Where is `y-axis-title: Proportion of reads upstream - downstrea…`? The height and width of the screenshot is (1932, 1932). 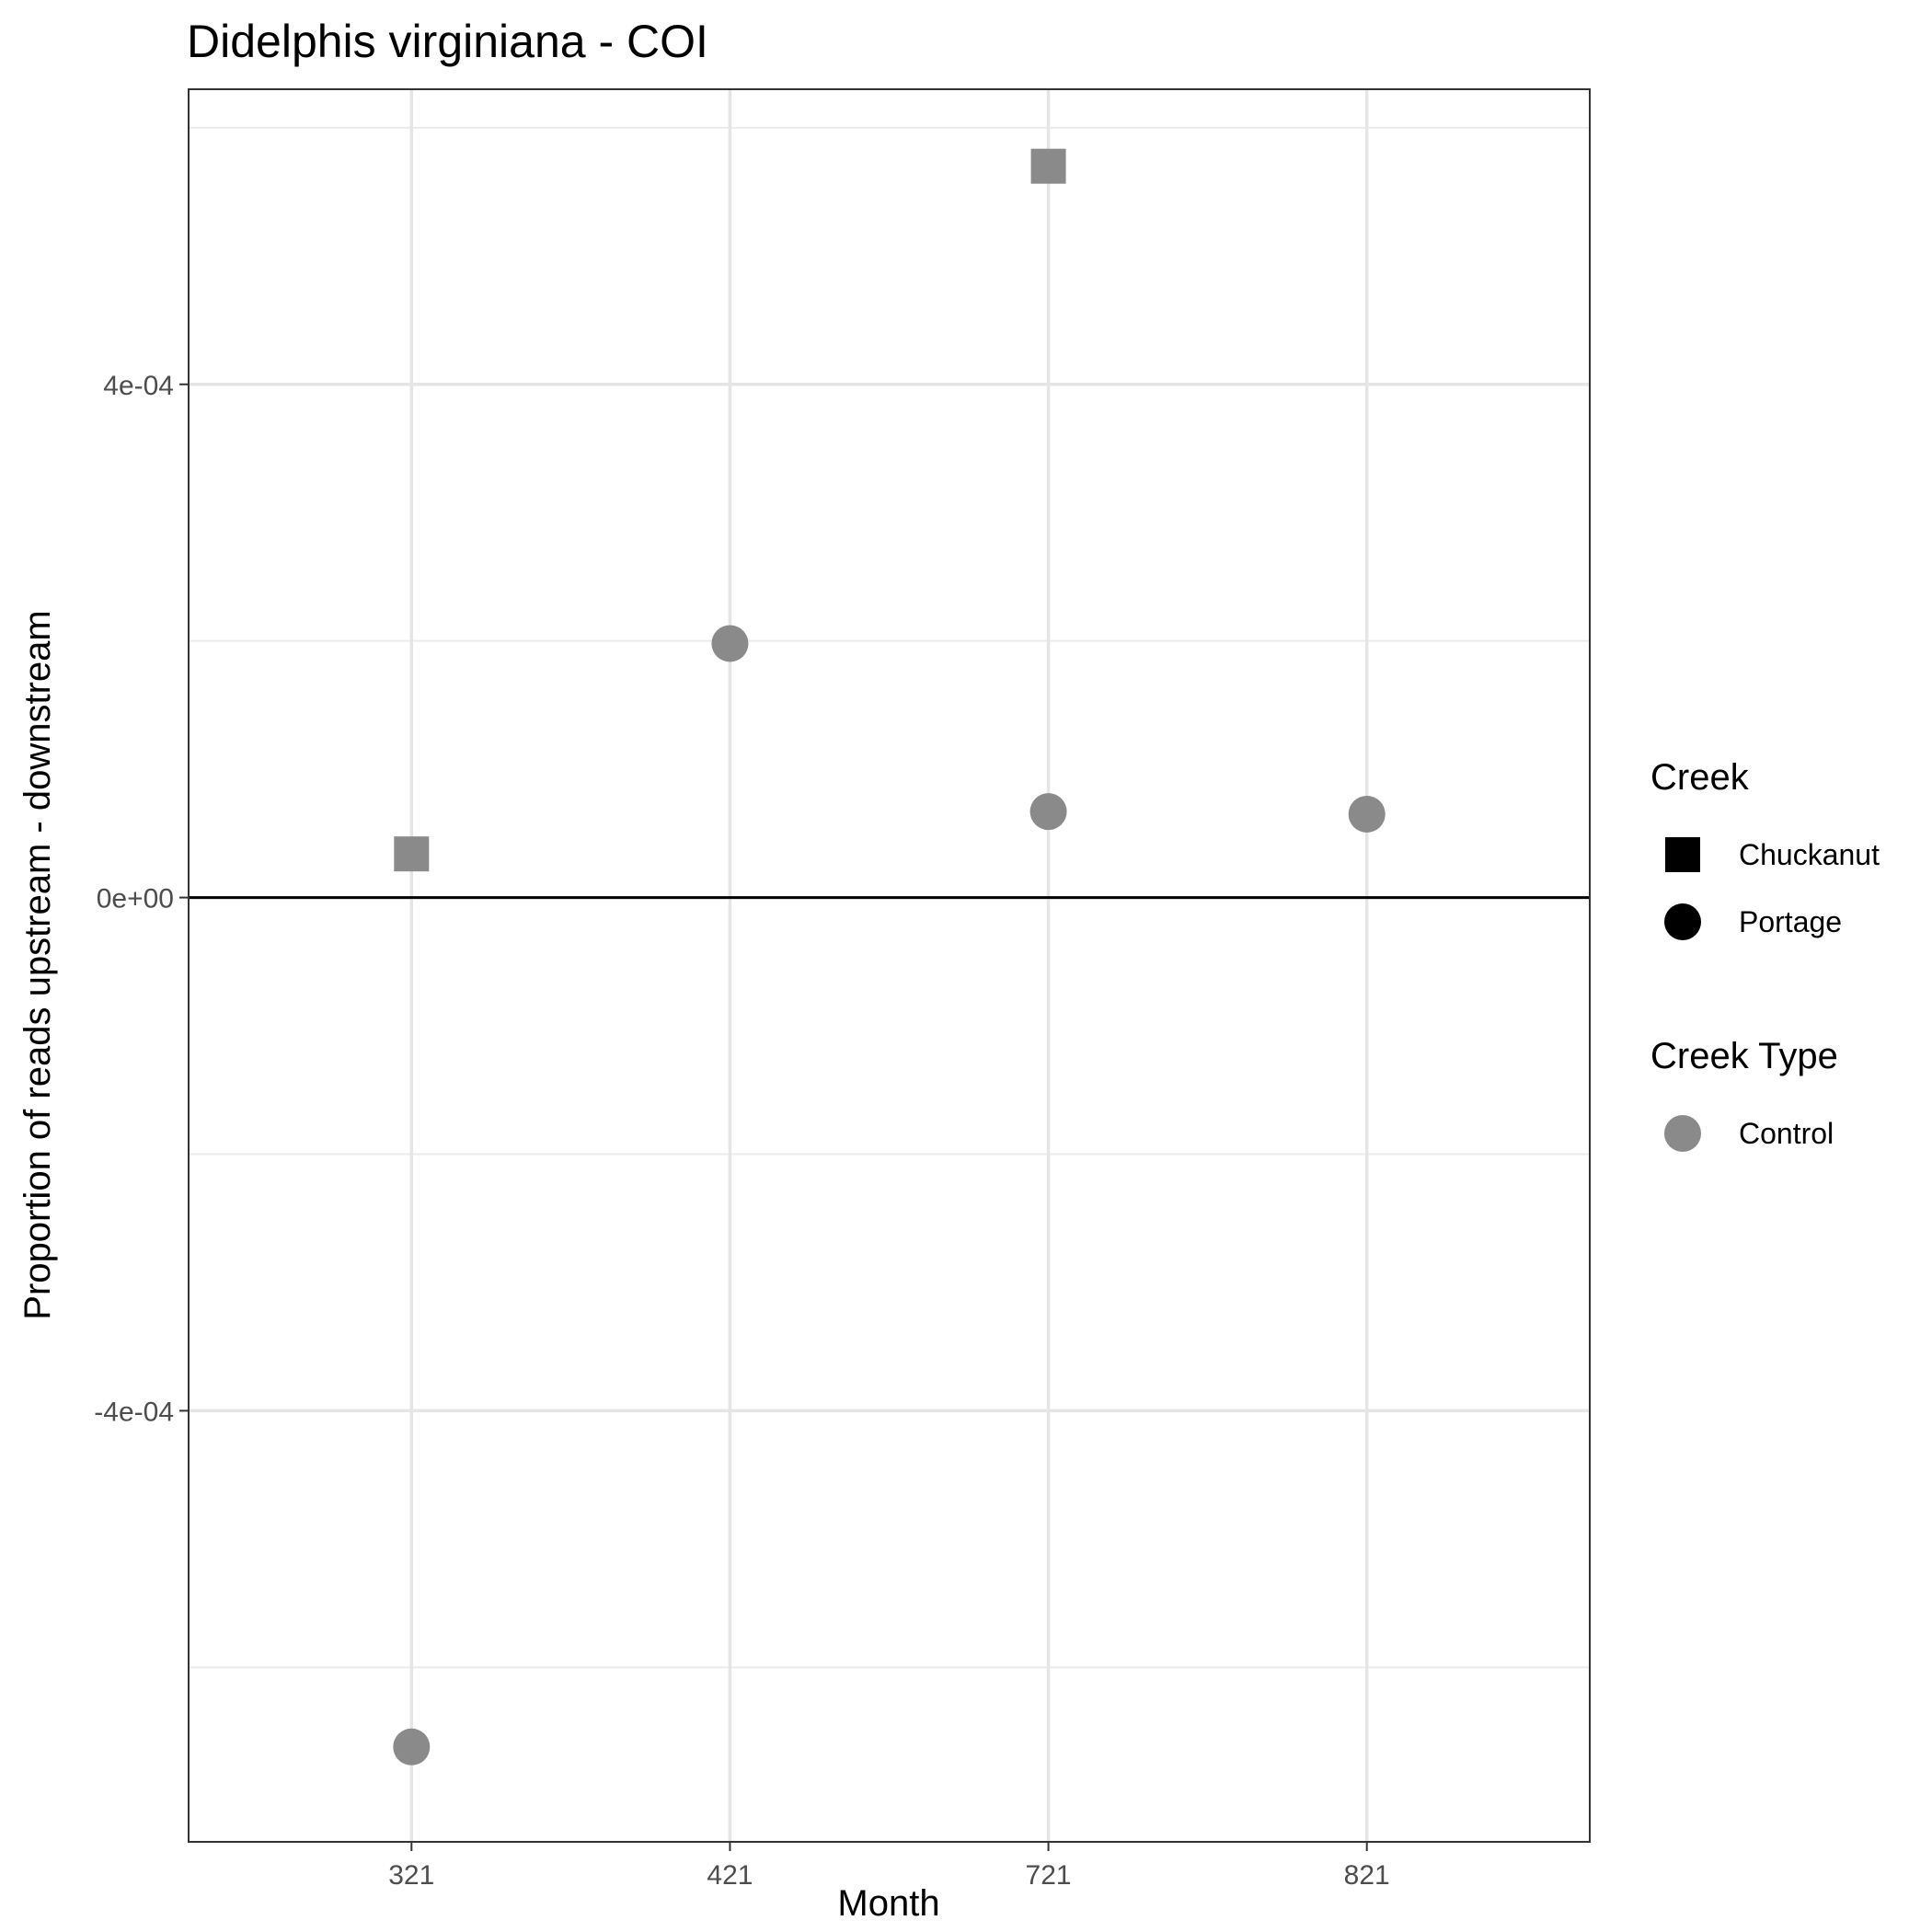 y-axis-title: Proportion of reads upstream - downstrea… is located at coordinates (37, 964).